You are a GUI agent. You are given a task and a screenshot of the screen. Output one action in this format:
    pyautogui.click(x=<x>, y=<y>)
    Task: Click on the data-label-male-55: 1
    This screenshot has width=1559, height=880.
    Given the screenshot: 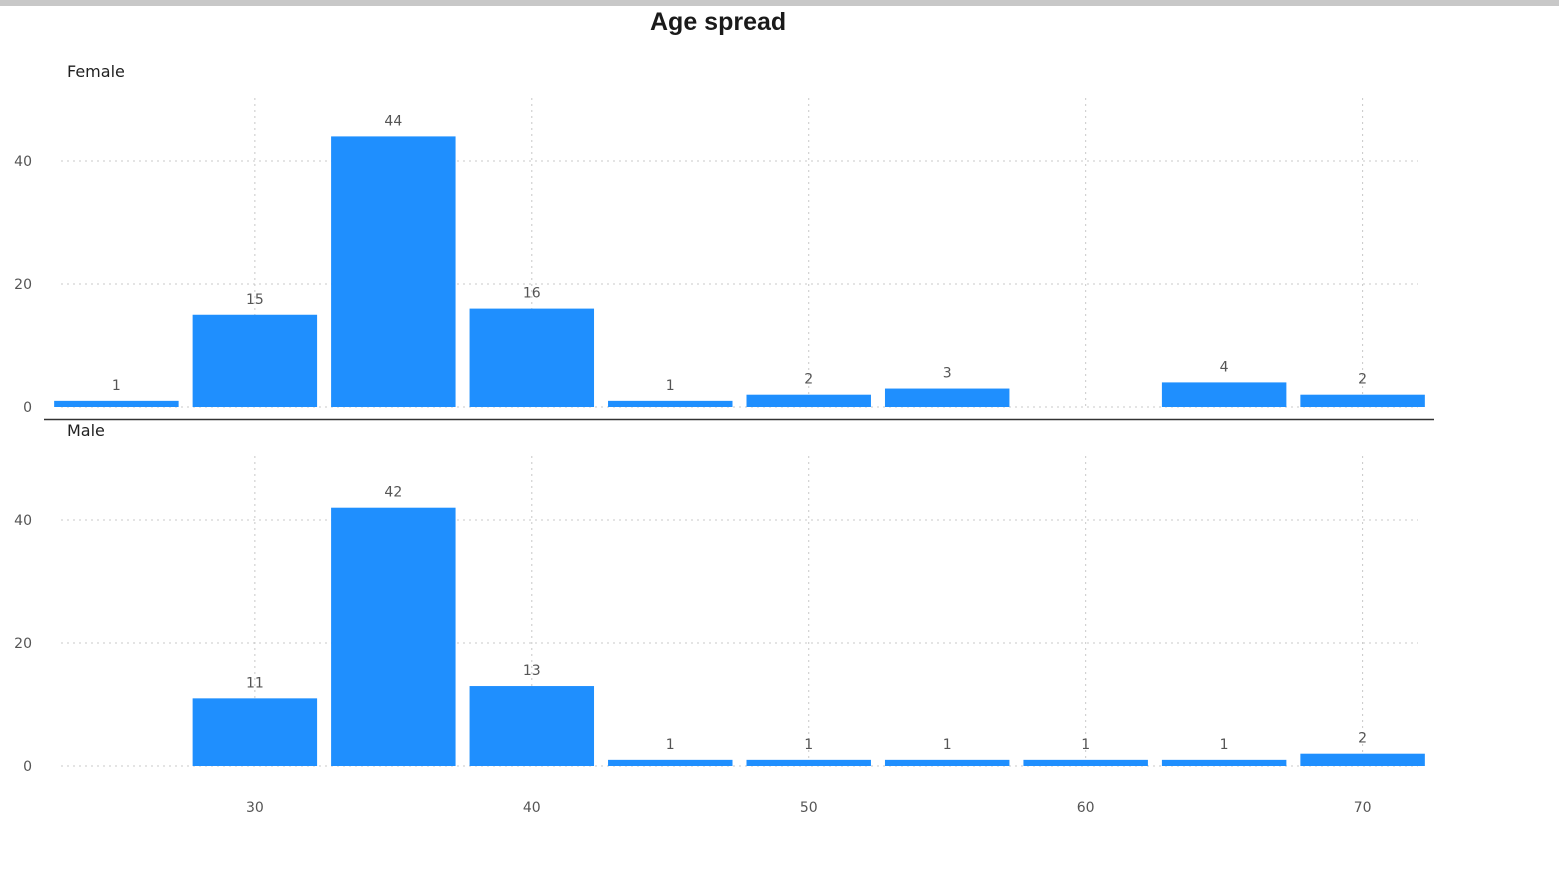 What is the action you would take?
    pyautogui.click(x=947, y=745)
    